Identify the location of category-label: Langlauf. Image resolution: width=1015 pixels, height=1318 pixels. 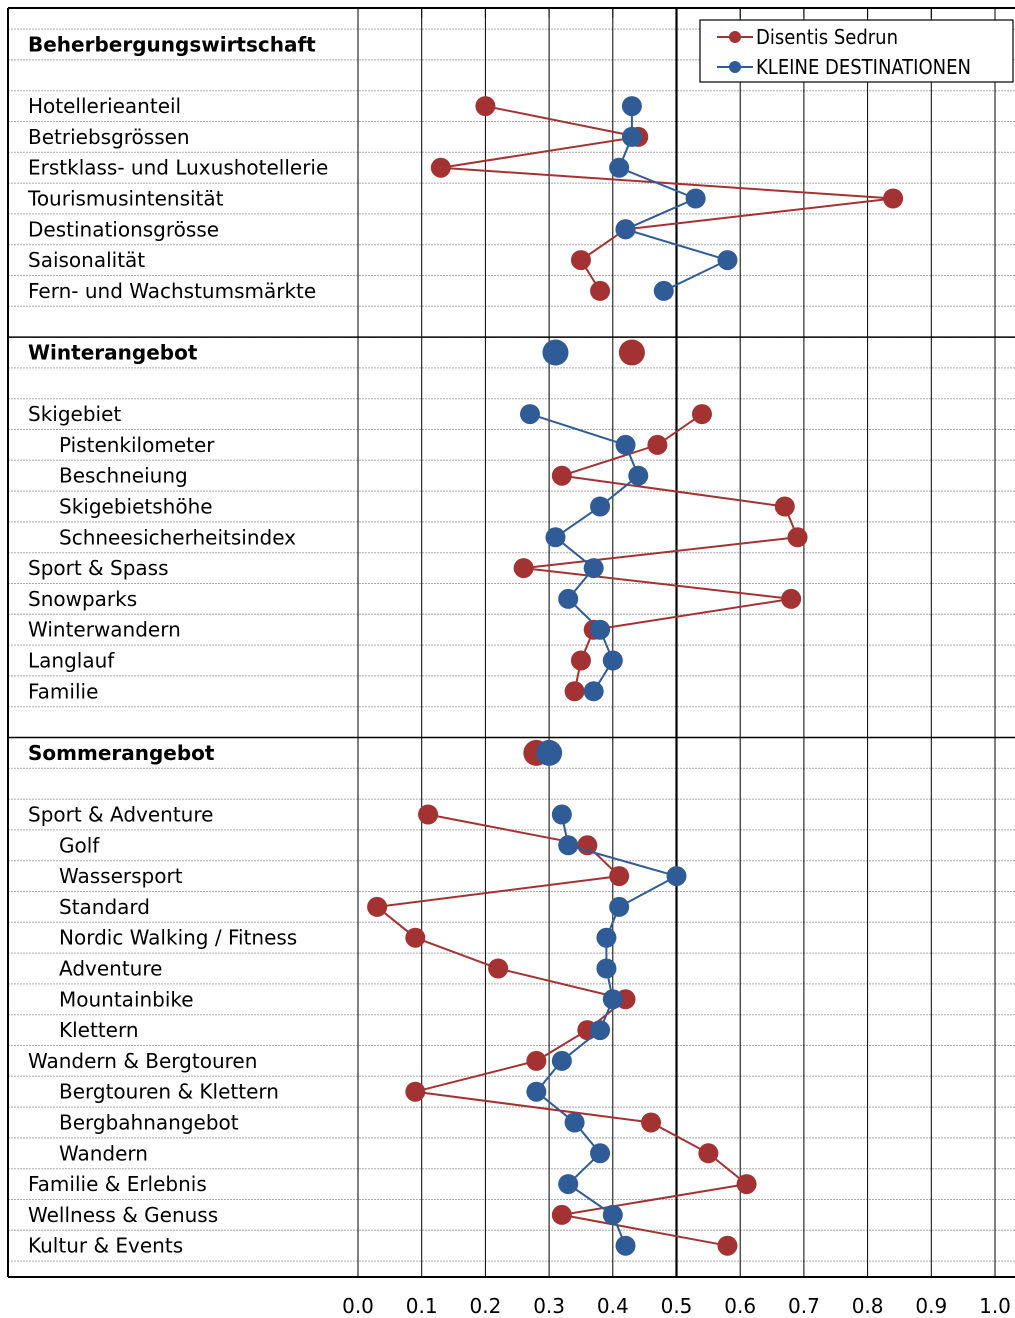
(71, 661).